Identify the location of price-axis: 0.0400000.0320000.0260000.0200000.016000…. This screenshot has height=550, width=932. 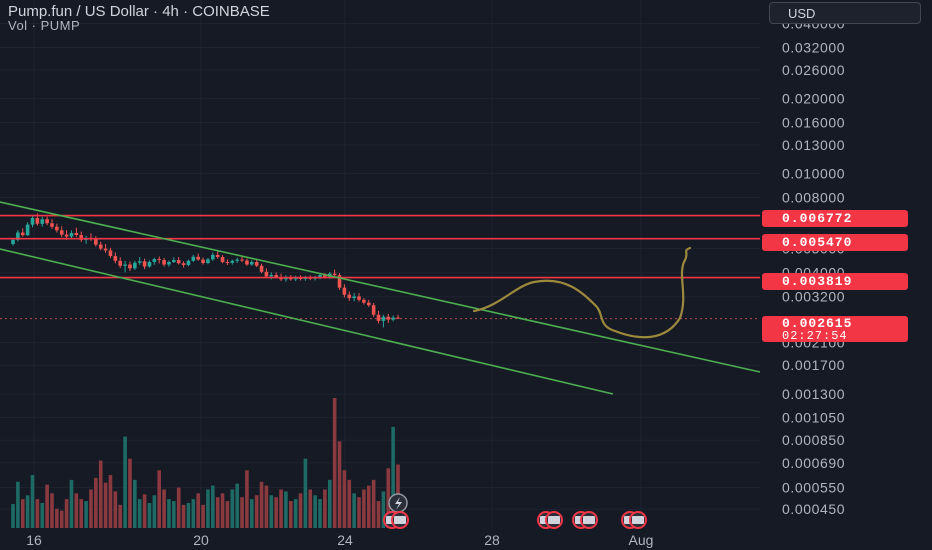
(813, 266).